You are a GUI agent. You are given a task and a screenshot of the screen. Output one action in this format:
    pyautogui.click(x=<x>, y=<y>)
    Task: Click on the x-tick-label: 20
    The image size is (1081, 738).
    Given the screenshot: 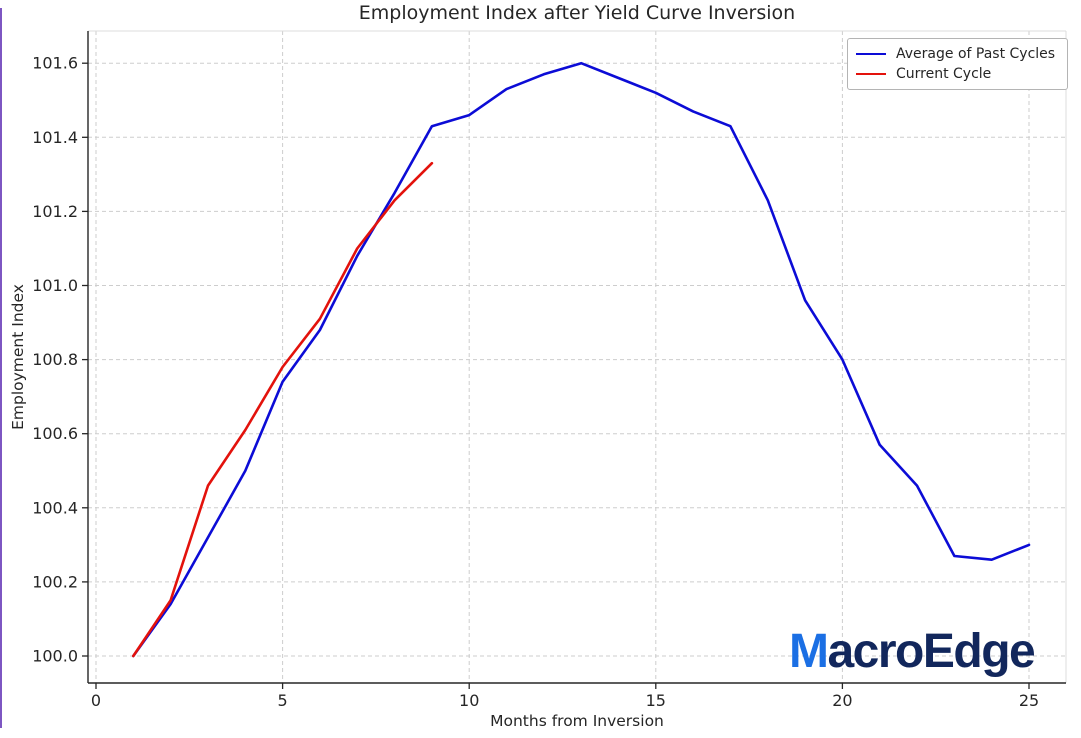 What is the action you would take?
    pyautogui.click(x=842, y=700)
    